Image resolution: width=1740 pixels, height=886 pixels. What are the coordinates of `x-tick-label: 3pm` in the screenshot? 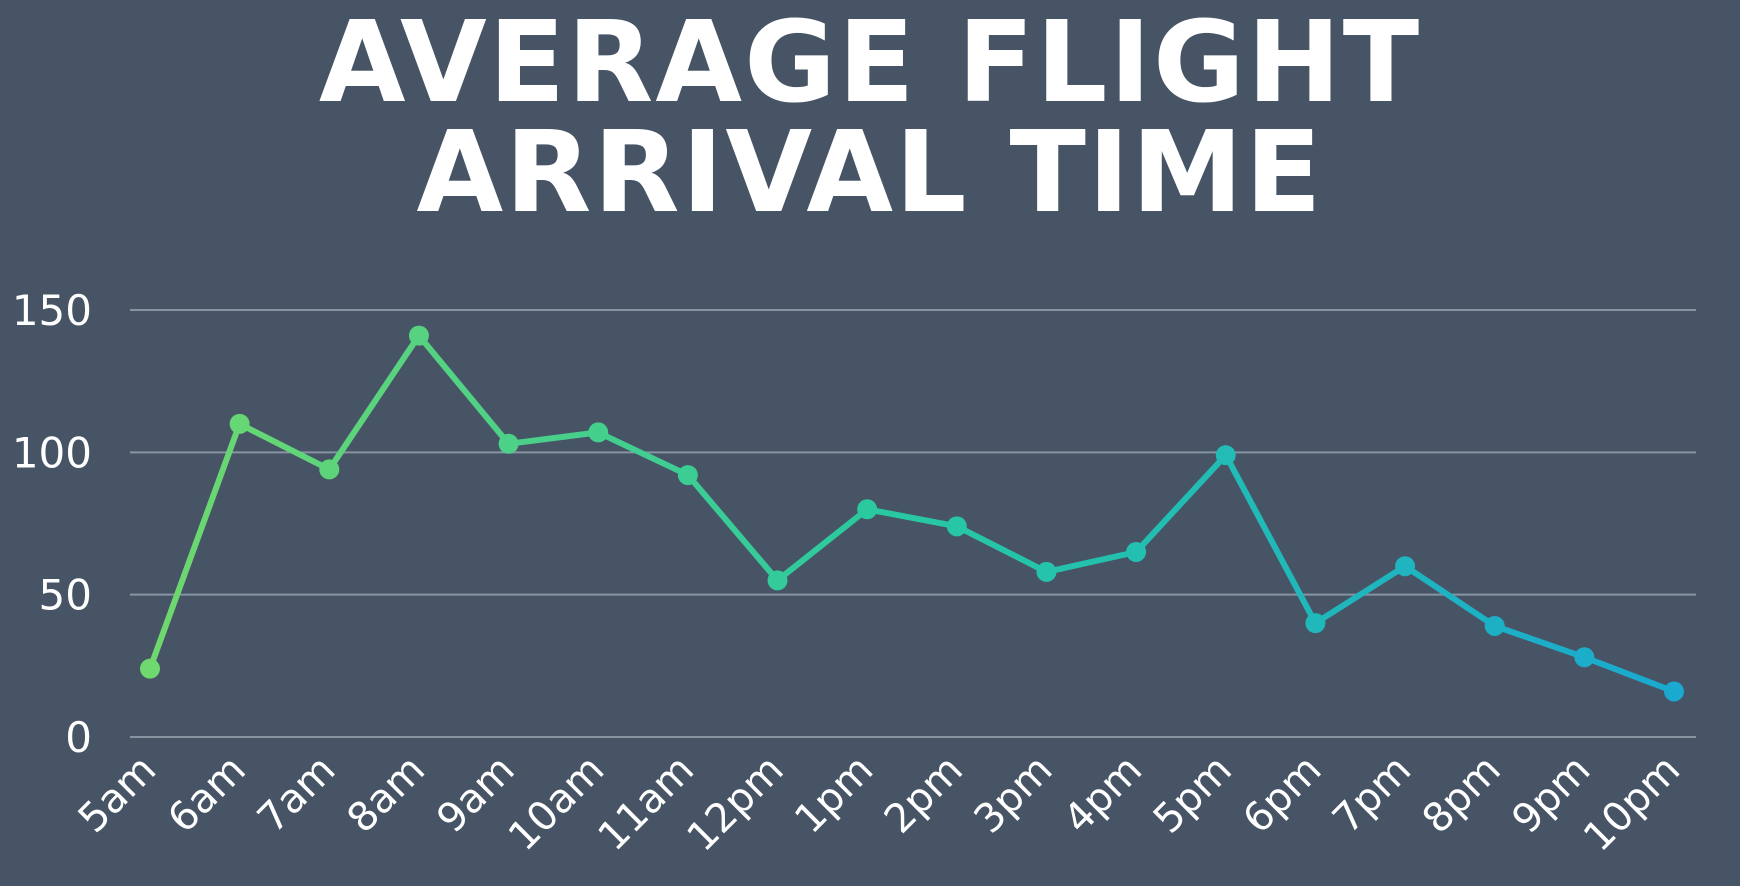 It's located at (1014, 795).